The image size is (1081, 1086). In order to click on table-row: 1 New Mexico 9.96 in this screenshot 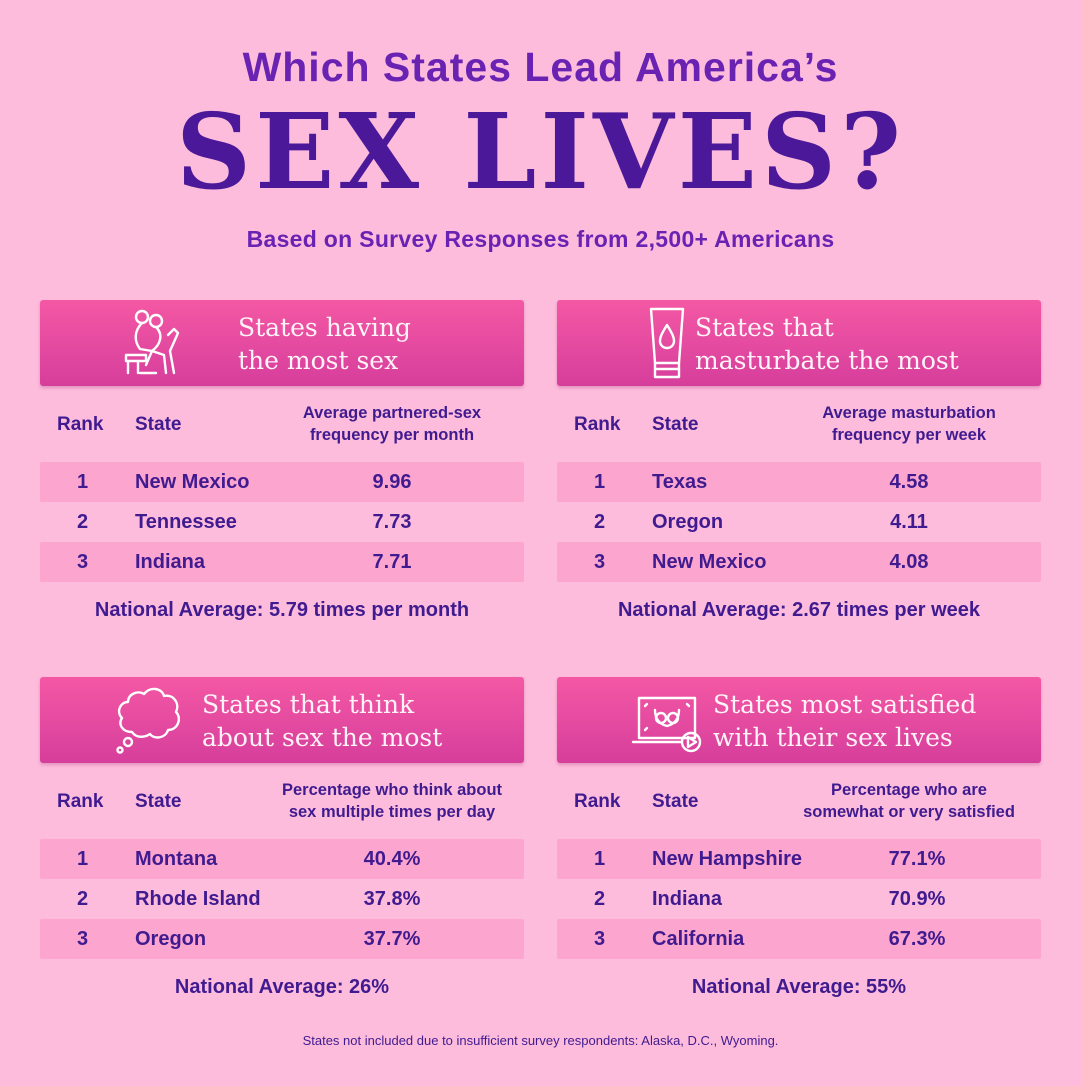, I will do `click(282, 482)`.